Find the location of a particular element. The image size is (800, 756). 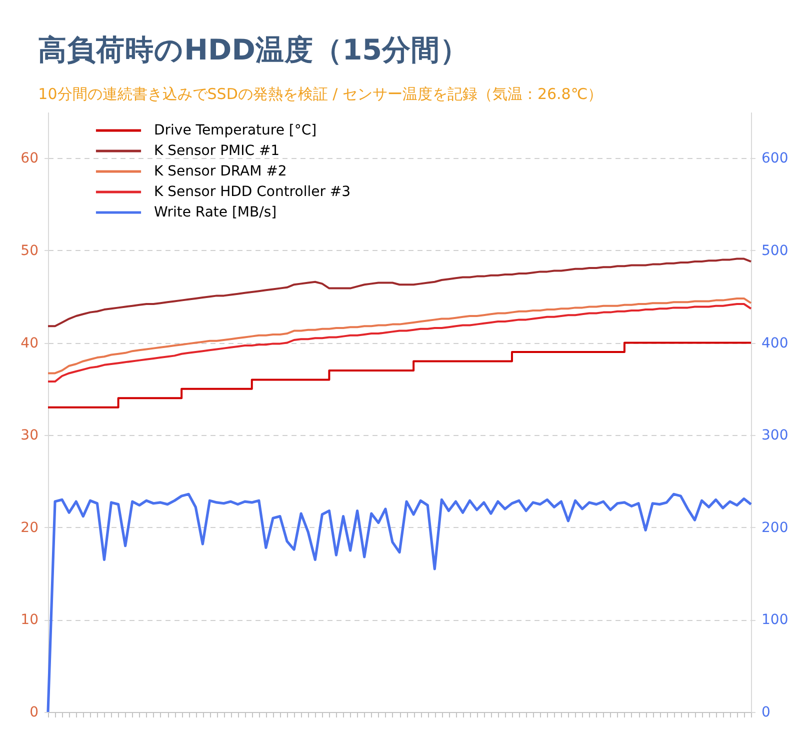

legend-label: Drive Temperature [°C] is located at coordinates (235, 130).